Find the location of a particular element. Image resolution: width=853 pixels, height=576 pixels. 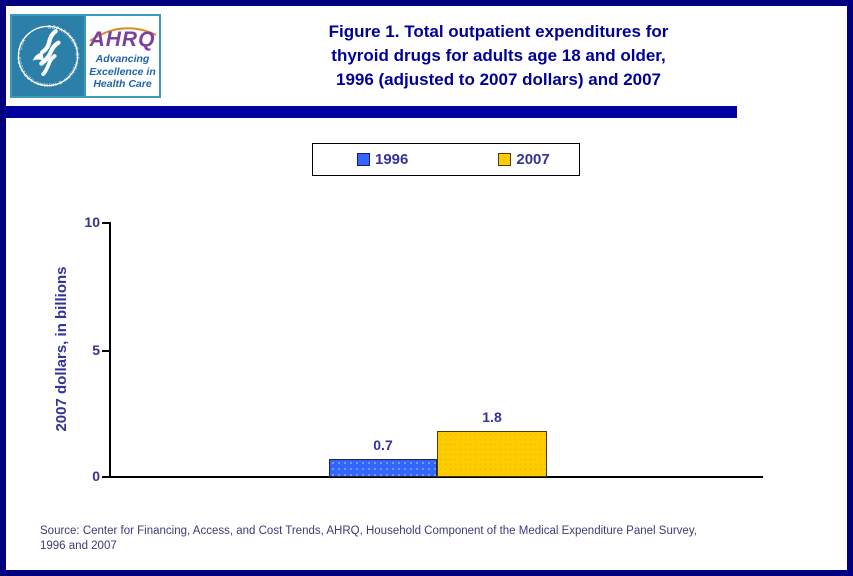

ahrq-panel: AHRQ Advancing Excellence in Health Care is located at coordinates (121, 56).